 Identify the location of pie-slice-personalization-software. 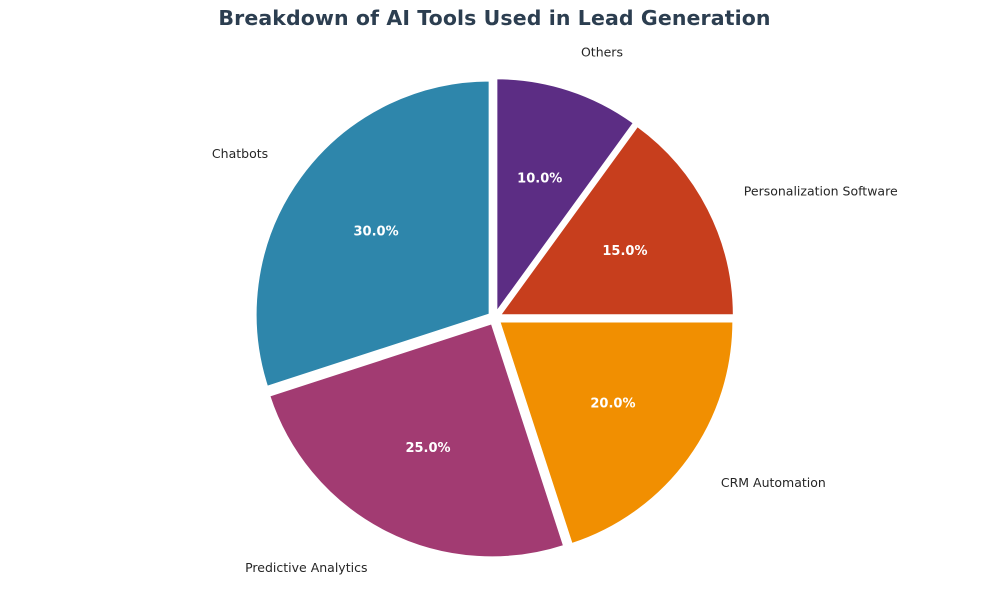
(616, 220).